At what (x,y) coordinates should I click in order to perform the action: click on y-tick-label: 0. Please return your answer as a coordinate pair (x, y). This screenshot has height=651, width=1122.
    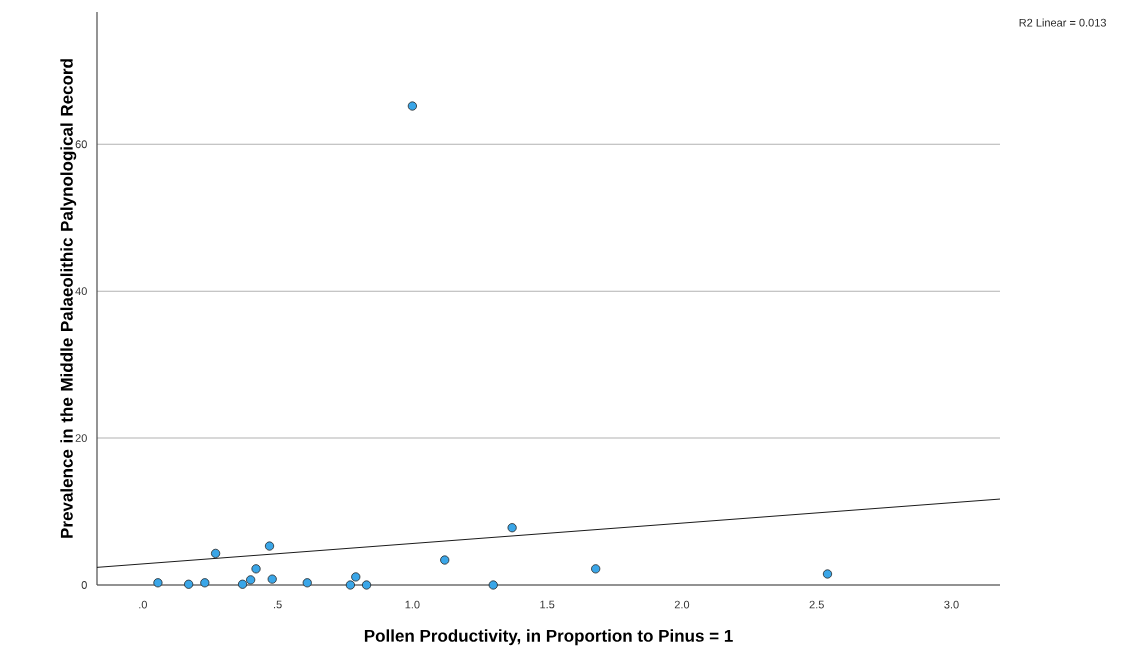
    Looking at the image, I should click on (84, 585).